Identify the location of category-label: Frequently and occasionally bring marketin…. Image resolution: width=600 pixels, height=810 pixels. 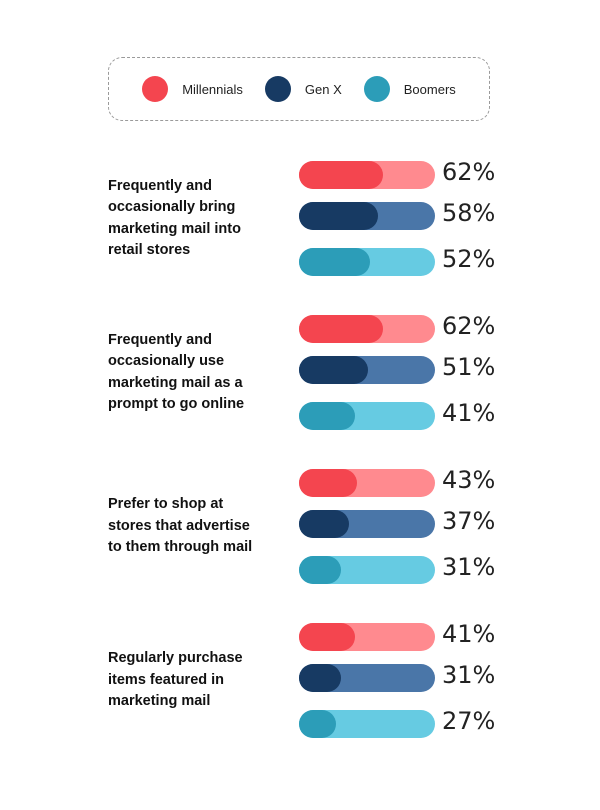
(198, 219).